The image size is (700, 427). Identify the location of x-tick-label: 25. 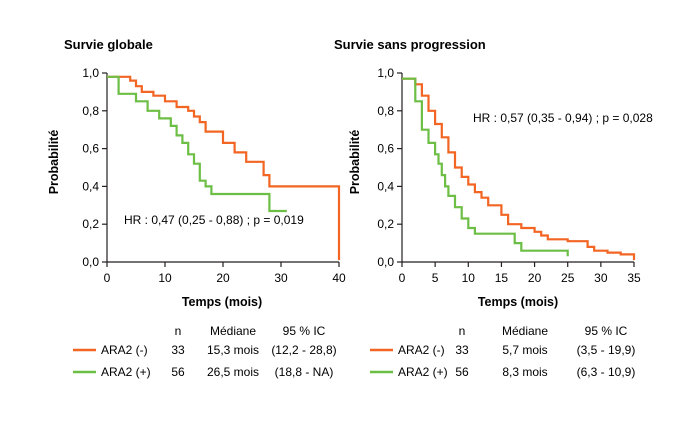
(568, 278).